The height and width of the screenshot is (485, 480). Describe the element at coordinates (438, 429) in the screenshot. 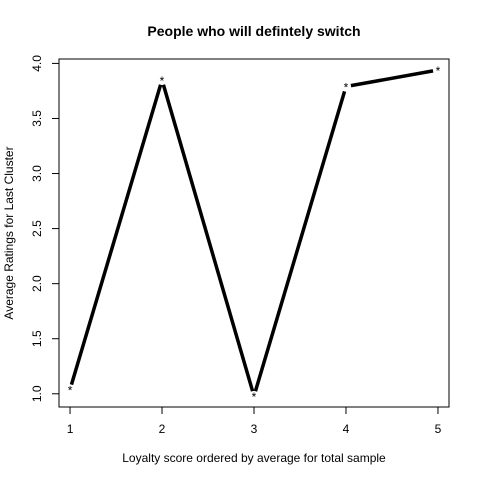

I see `x-tick-label: 5` at that location.